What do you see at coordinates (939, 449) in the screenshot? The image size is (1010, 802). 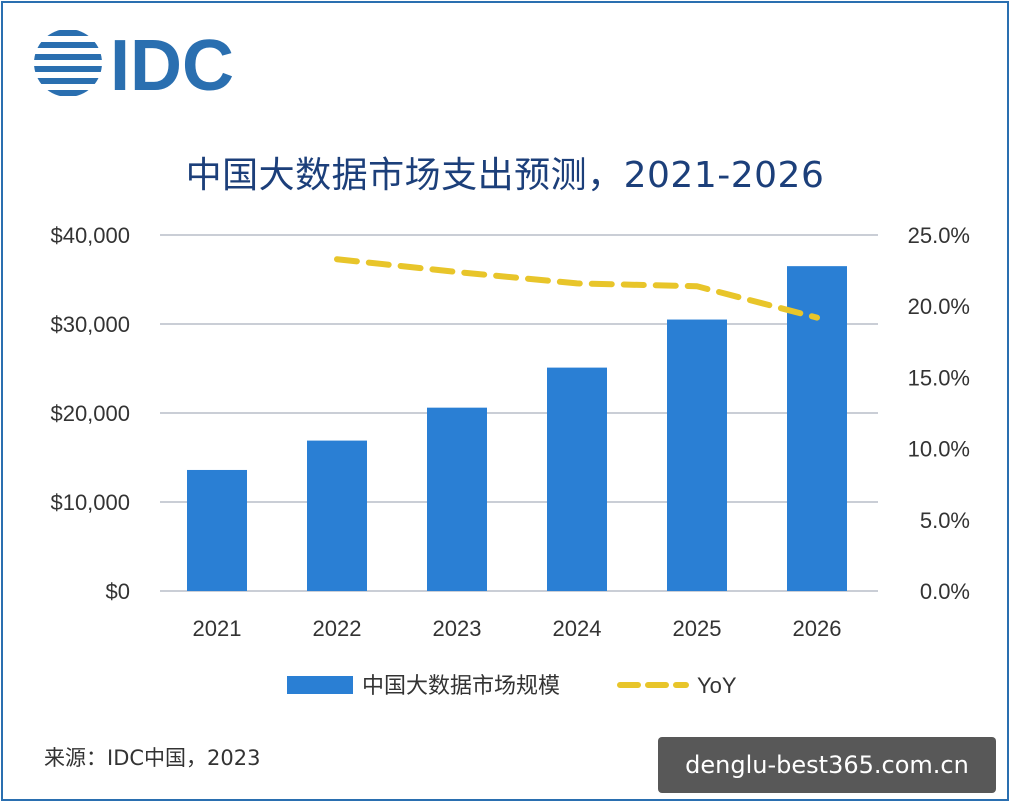 I see `y-right-tick-label: 10.0%` at bounding box center [939, 449].